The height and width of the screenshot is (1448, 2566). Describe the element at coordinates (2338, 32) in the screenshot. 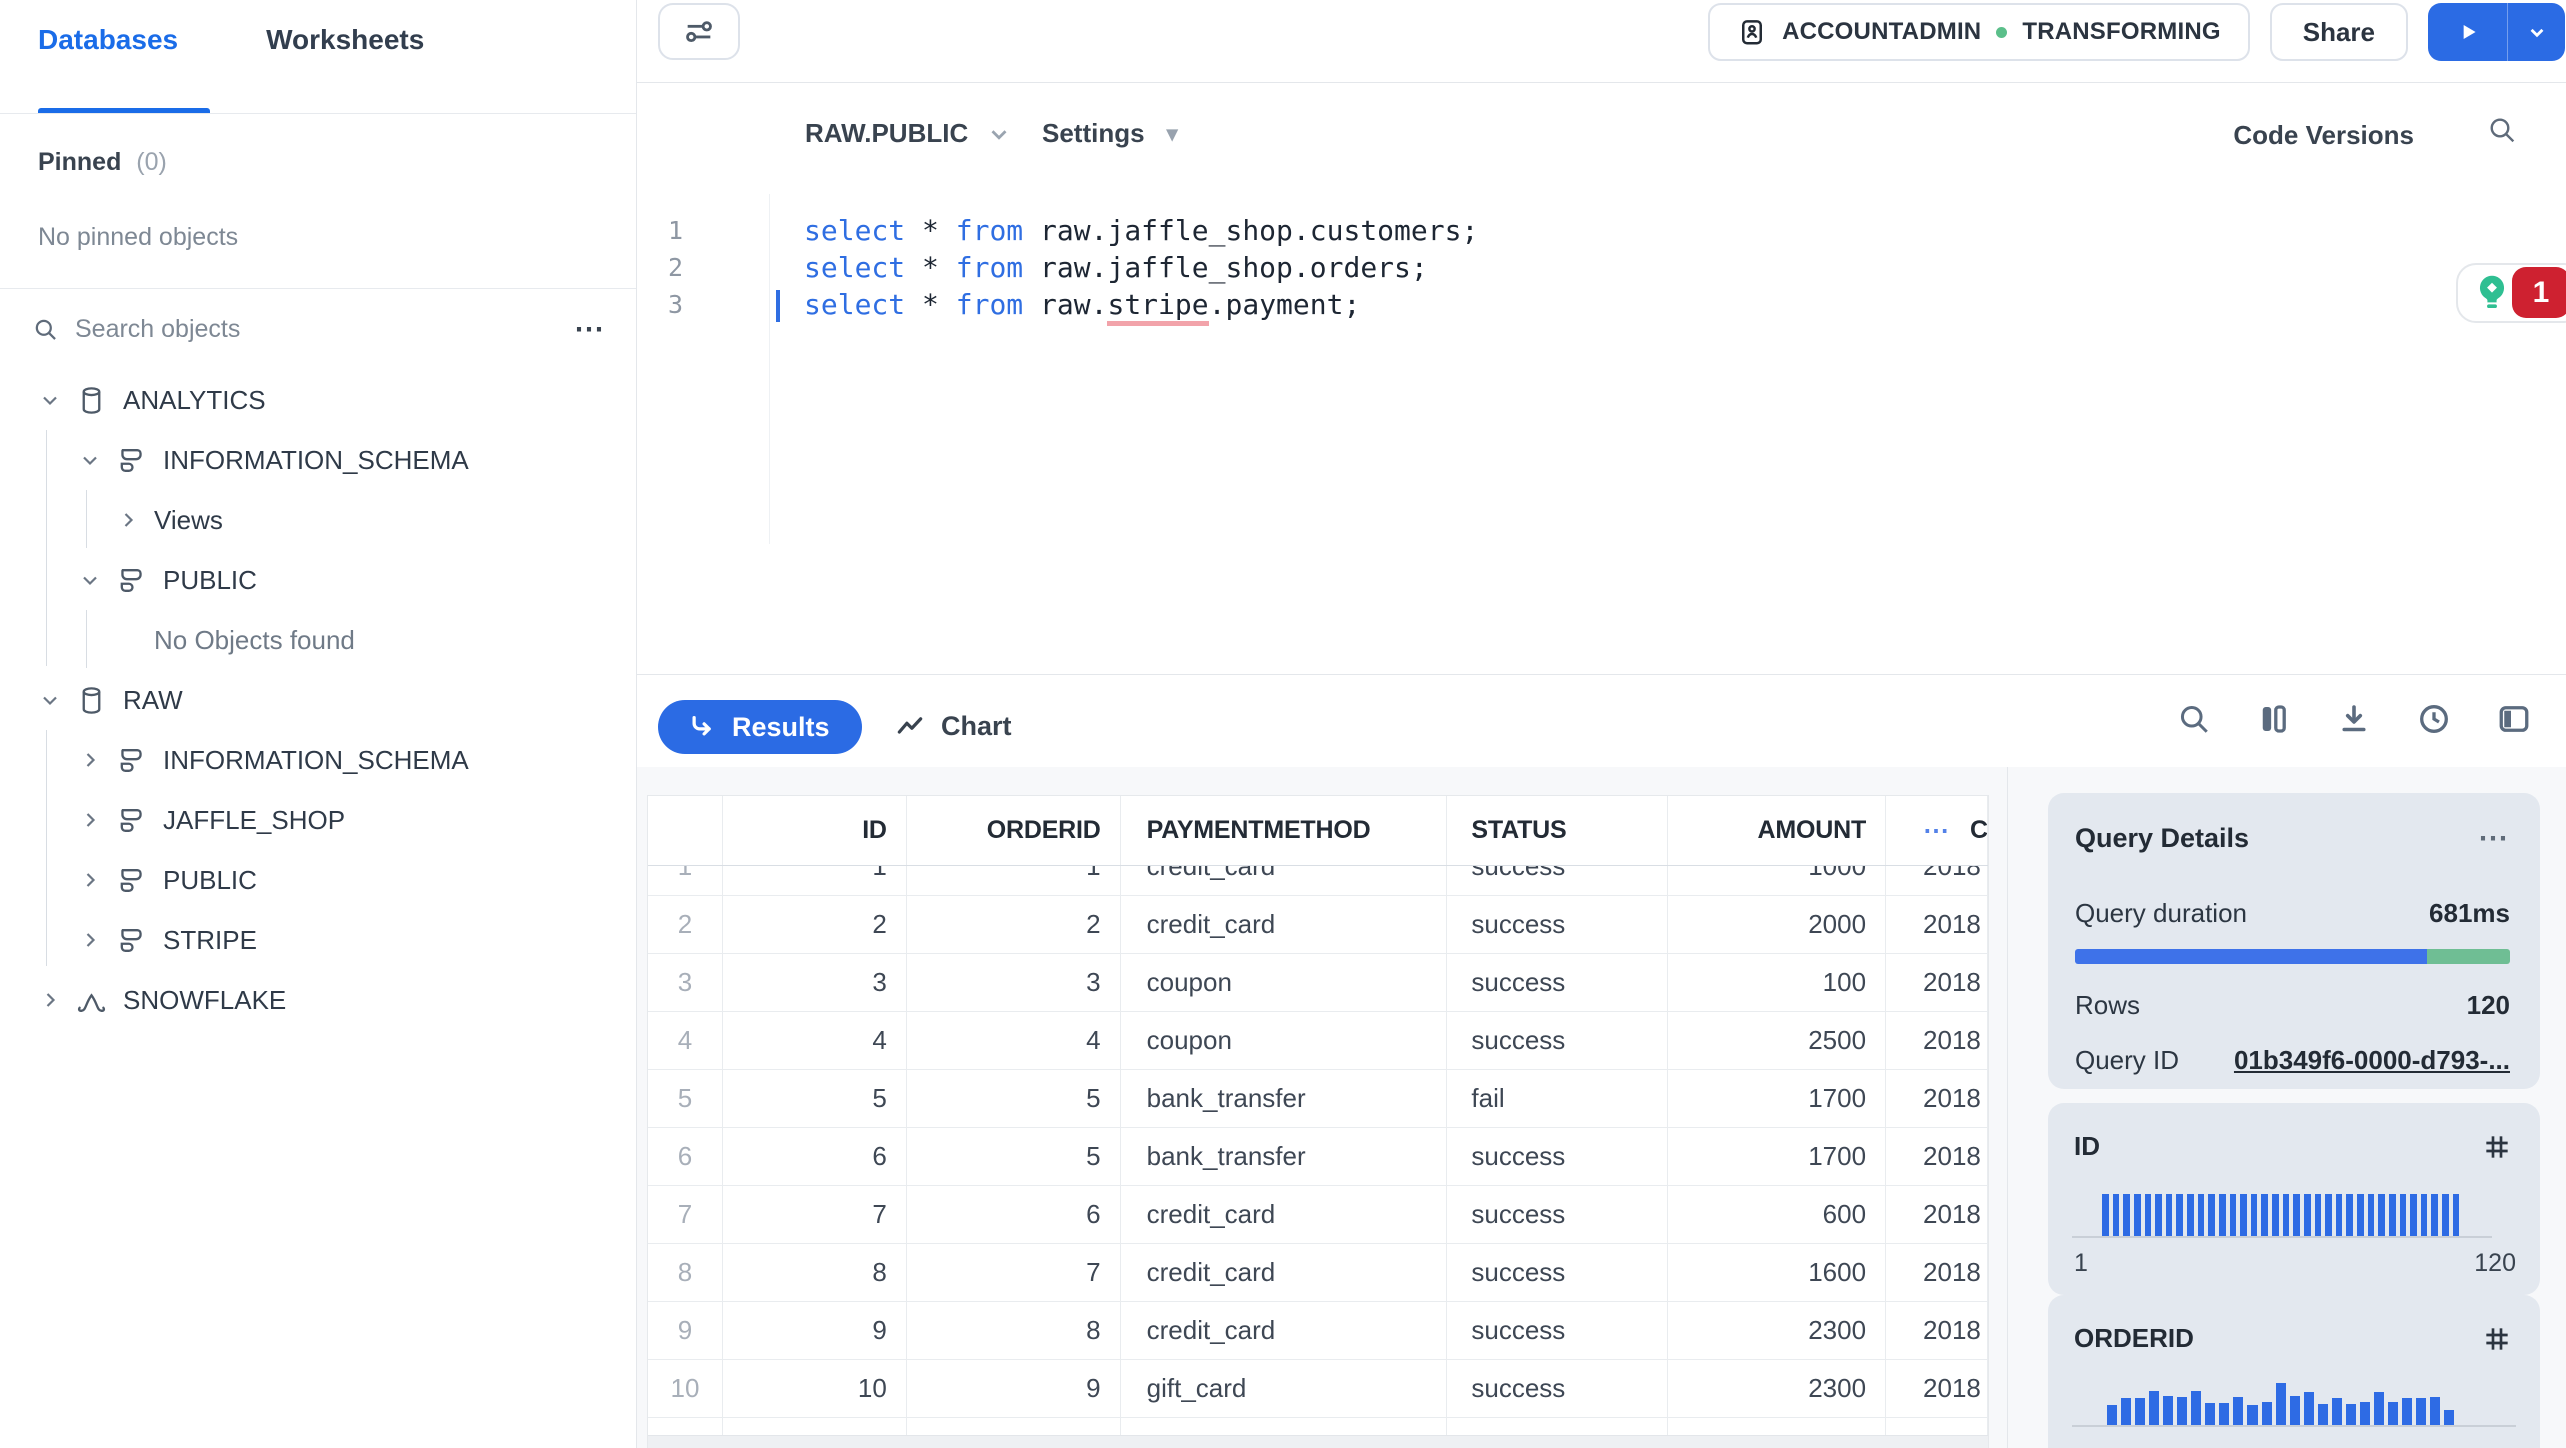

I see `share-button: Share` at that location.